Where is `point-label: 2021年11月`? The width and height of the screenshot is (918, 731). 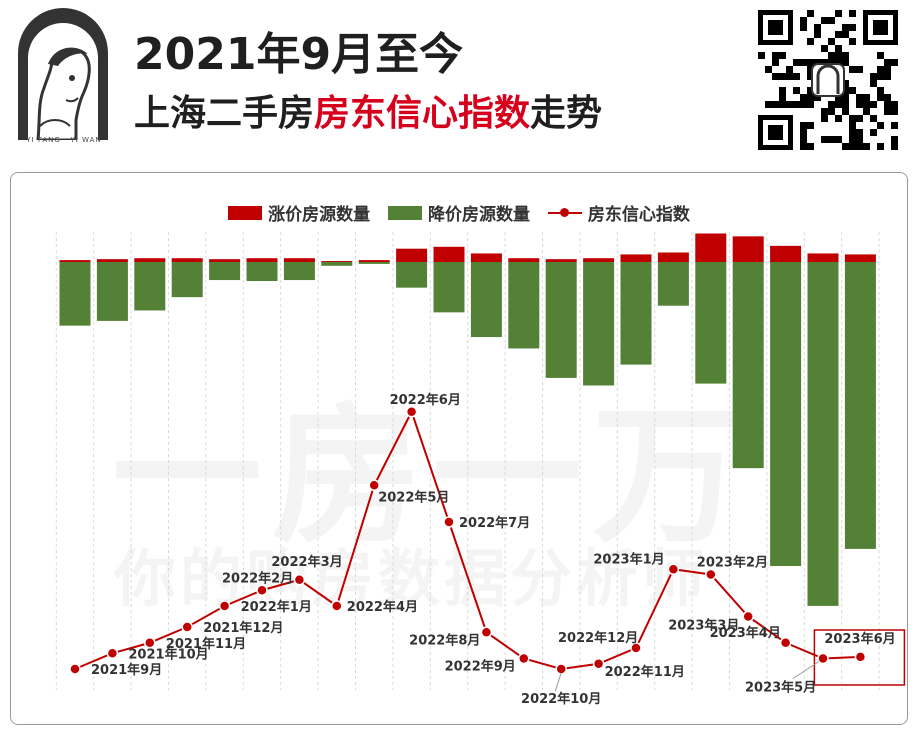
point-label: 2021年11月 is located at coordinates (206, 644).